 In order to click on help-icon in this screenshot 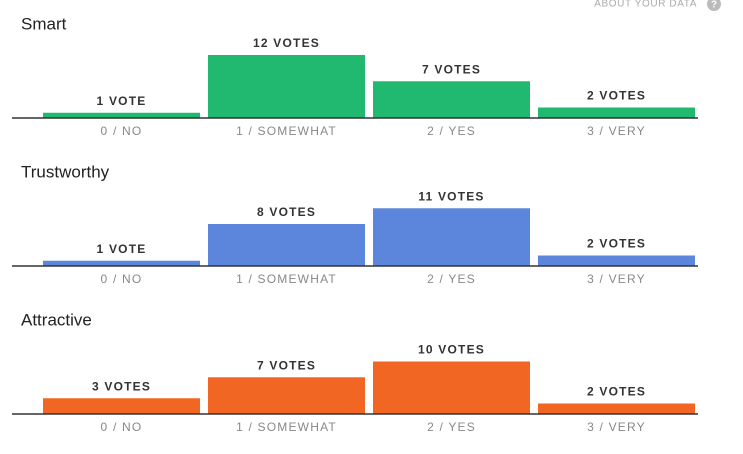, I will do `click(714, 5)`.